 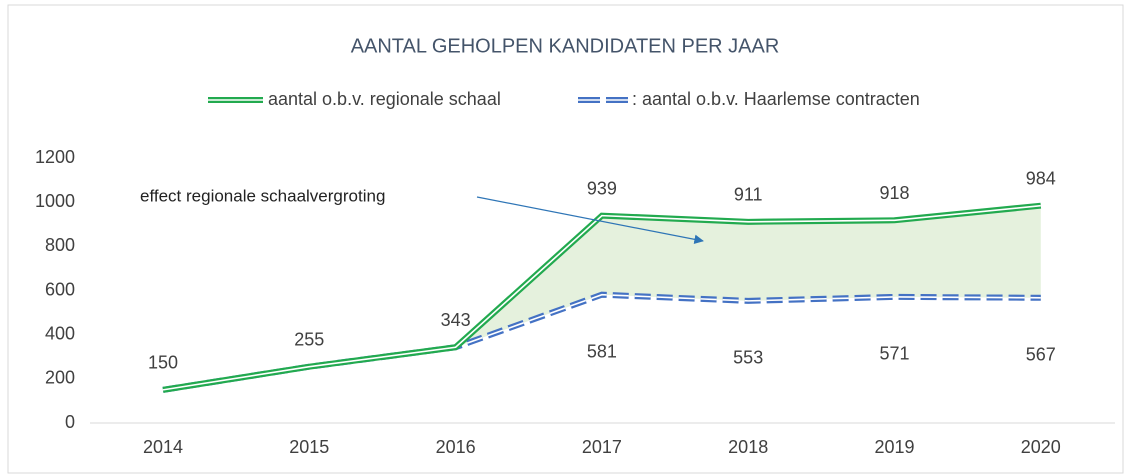 What do you see at coordinates (602, 447) in the screenshot?
I see `x-tick-label: 2017` at bounding box center [602, 447].